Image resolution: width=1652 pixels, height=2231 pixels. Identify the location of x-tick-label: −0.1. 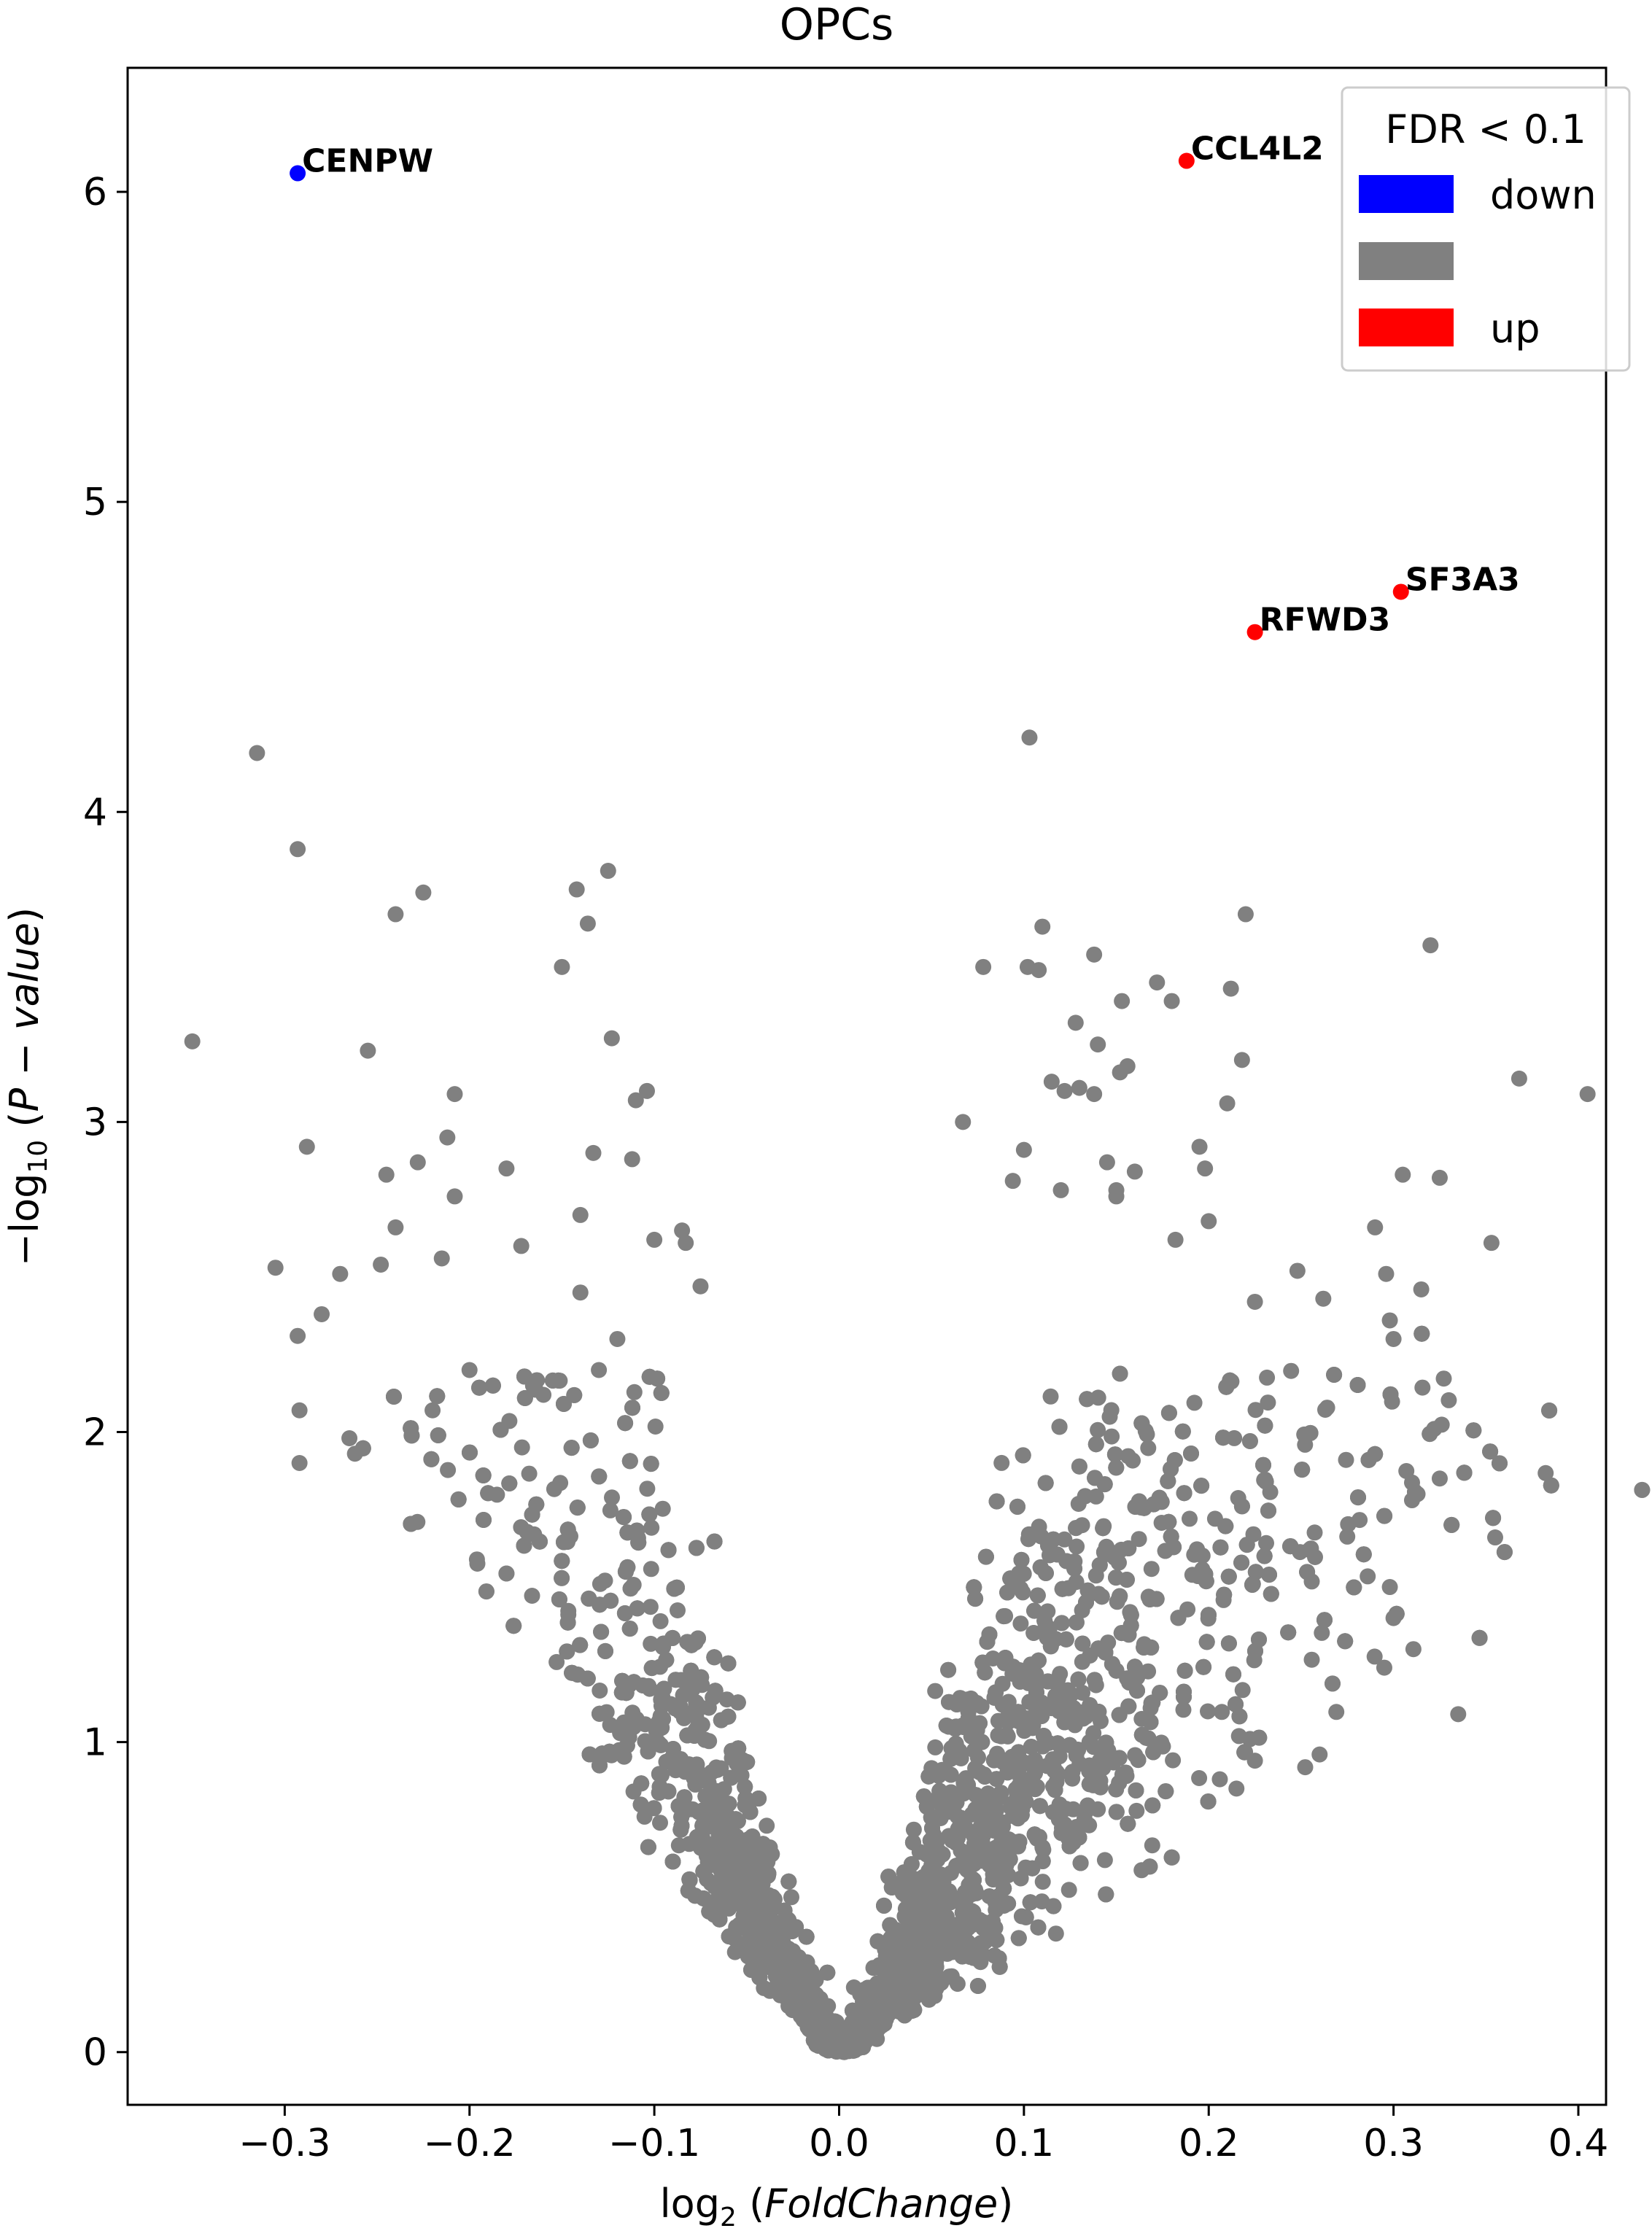
(654, 2143).